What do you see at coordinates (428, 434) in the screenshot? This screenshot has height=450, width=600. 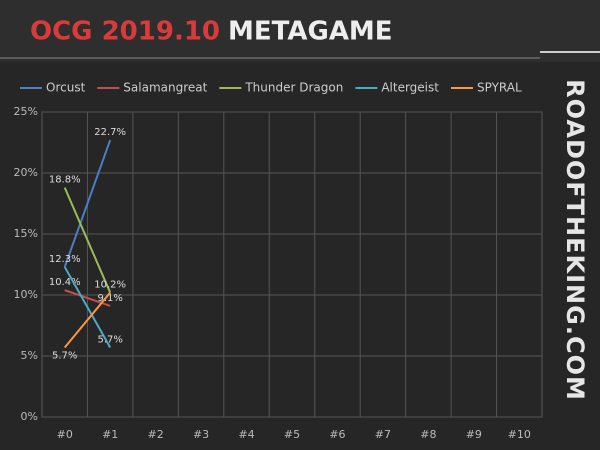 I see `x-tick-label: #8` at bounding box center [428, 434].